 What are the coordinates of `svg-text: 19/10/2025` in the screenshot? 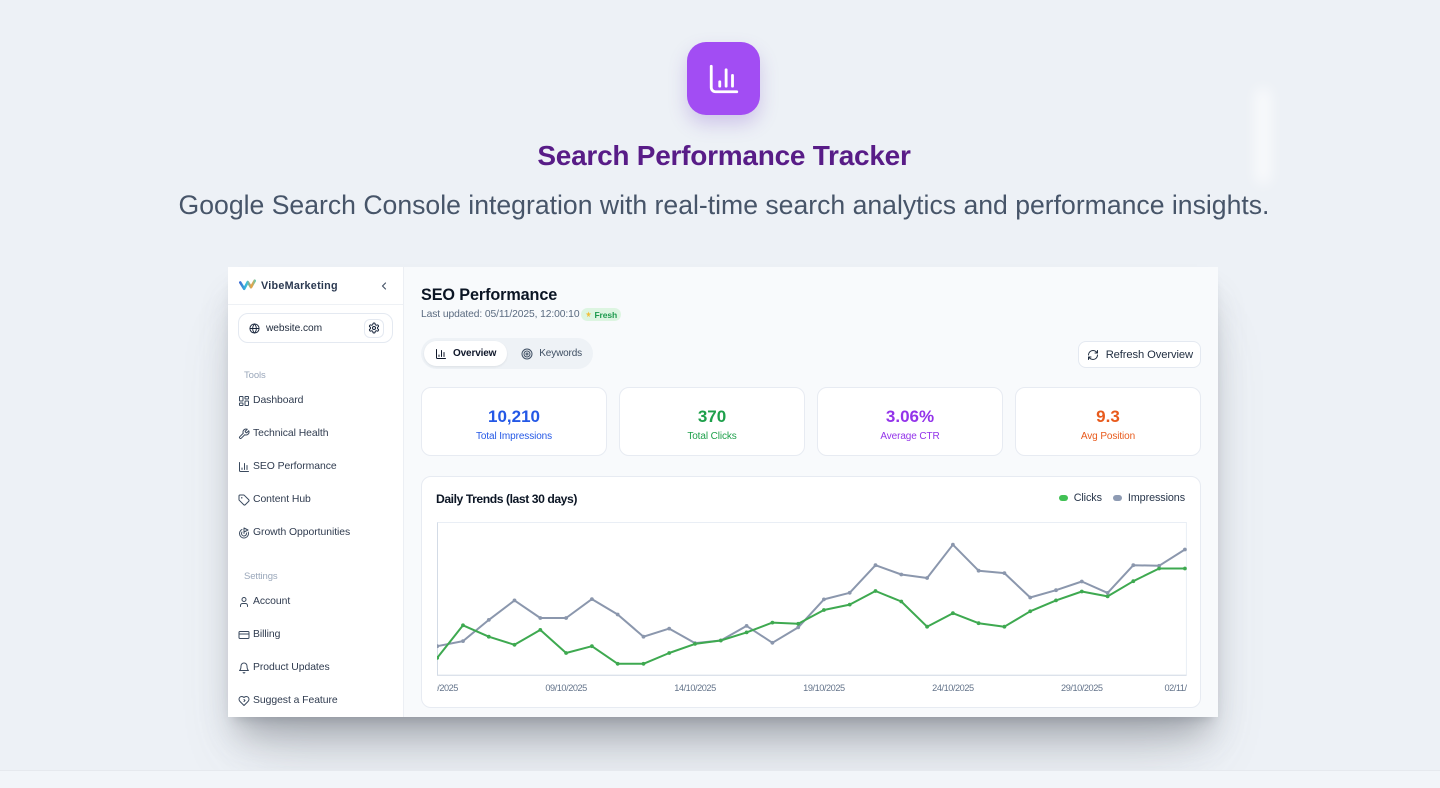 It's located at (824, 688).